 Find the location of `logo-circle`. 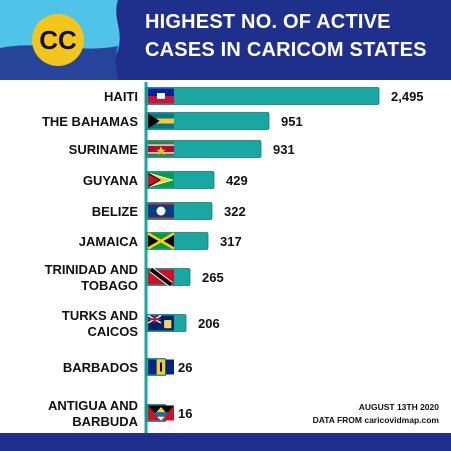

logo-circle is located at coordinates (58, 40).